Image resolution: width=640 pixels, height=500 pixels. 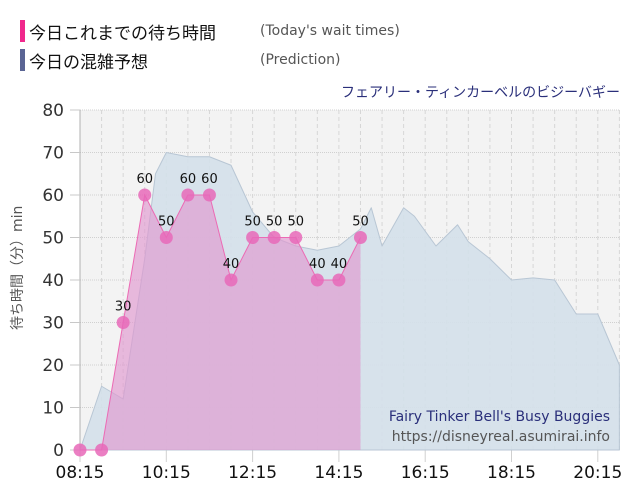 I want to click on x-axis: 08:15 10:15 12:15 14:15 16:15 18:15 20:15, so click(x=339, y=466).